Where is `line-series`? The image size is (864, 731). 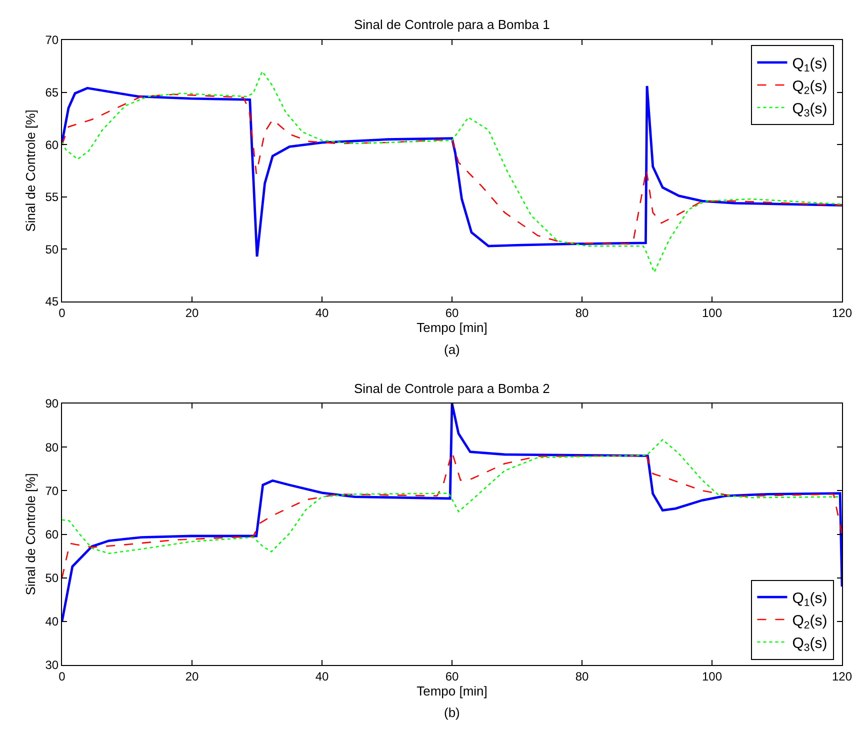
line-series is located at coordinates (451, 496).